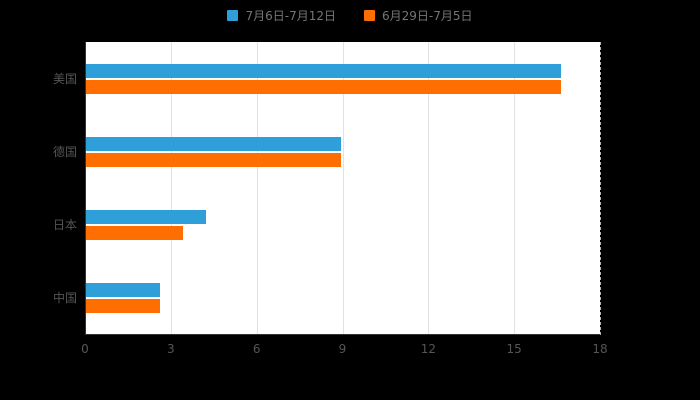 The height and width of the screenshot is (400, 700). I want to click on legend-item-1: 6月29日-7月5日, so click(418, 15).